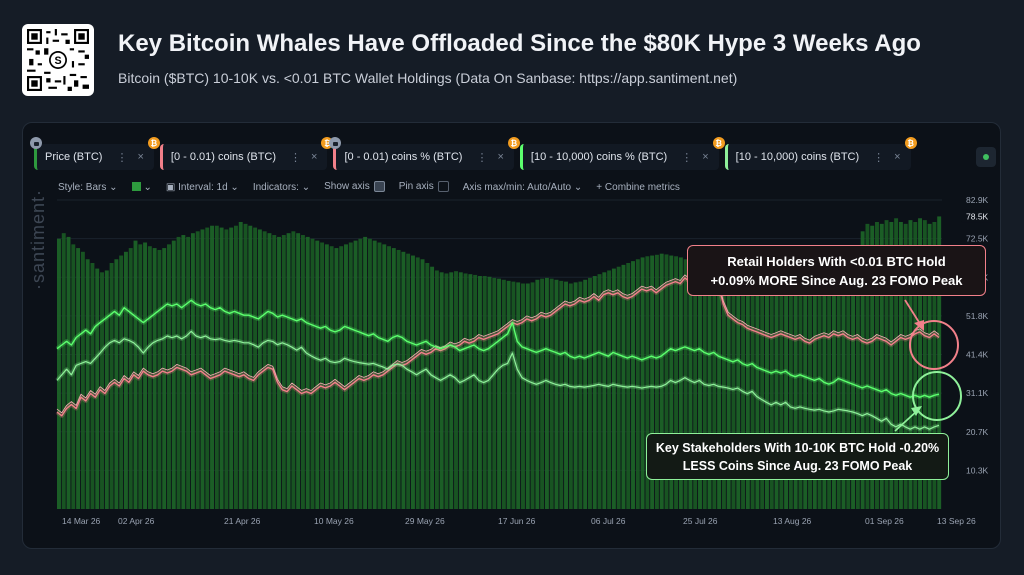 Image resolution: width=1024 pixels, height=575 pixels. What do you see at coordinates (599, 157) in the screenshot?
I see `metric-label: [10 - 10,000) coins % (BTC)` at bounding box center [599, 157].